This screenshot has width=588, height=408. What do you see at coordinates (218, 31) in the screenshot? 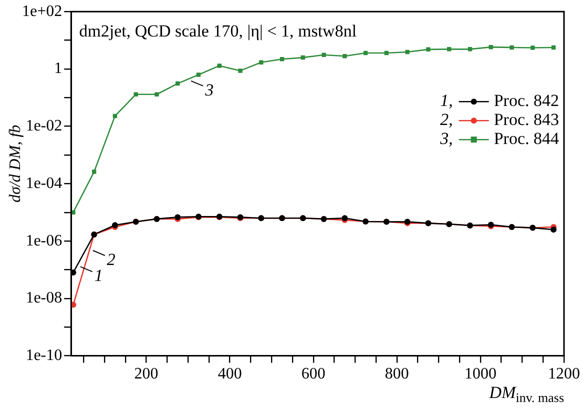
I see `text: dm2jet, QCD scale 170, |η| < 1, mstw8nl` at bounding box center [218, 31].